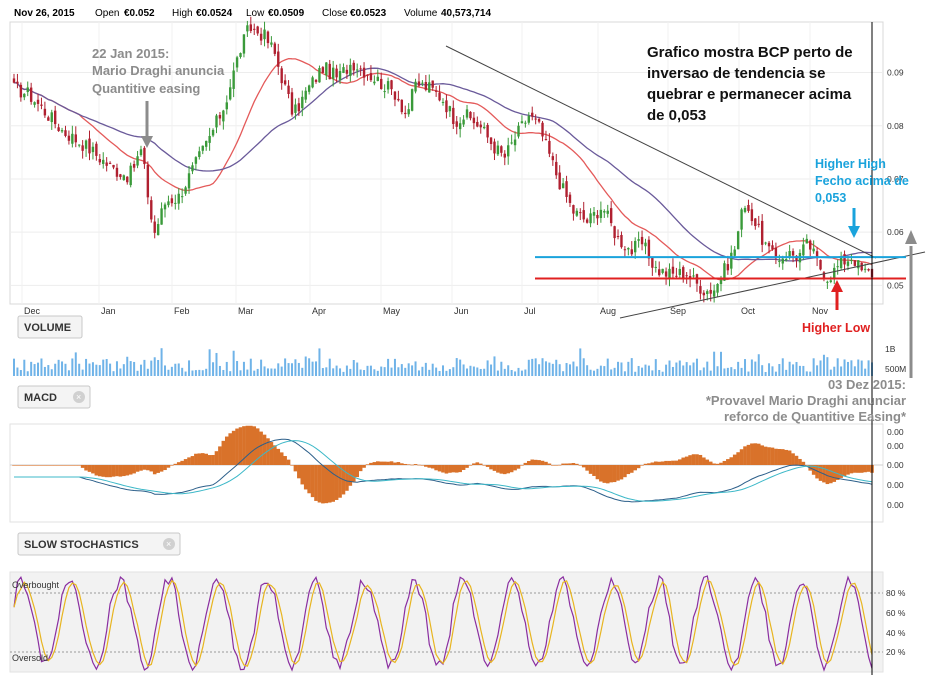 The height and width of the screenshot is (675, 933). I want to click on stoch-close-icon, so click(169, 544).